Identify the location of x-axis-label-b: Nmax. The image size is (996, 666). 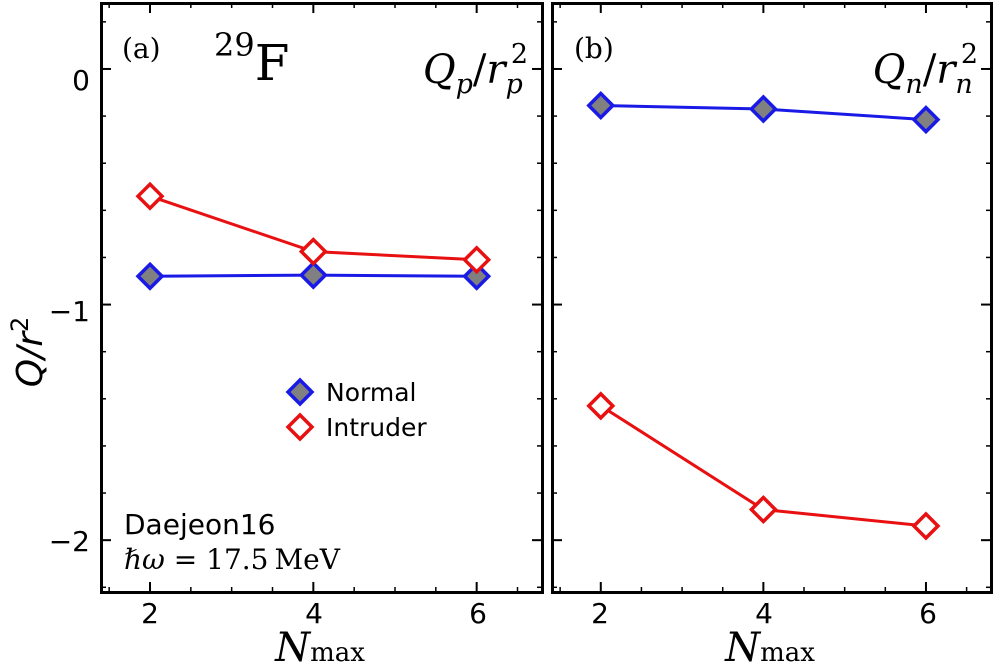
(769, 645).